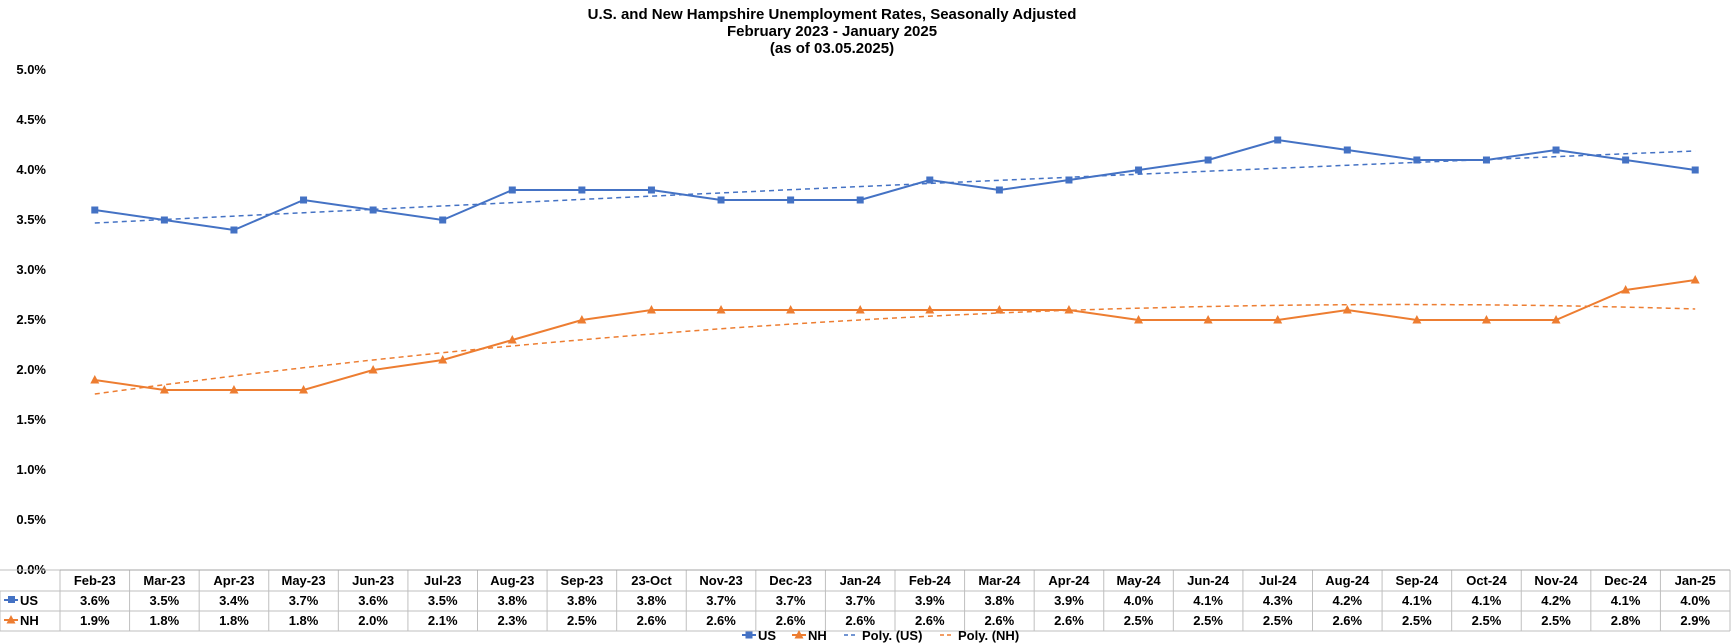 The height and width of the screenshot is (644, 1734). What do you see at coordinates (582, 580) in the screenshot?
I see `x-tick-label: Sep-23` at bounding box center [582, 580].